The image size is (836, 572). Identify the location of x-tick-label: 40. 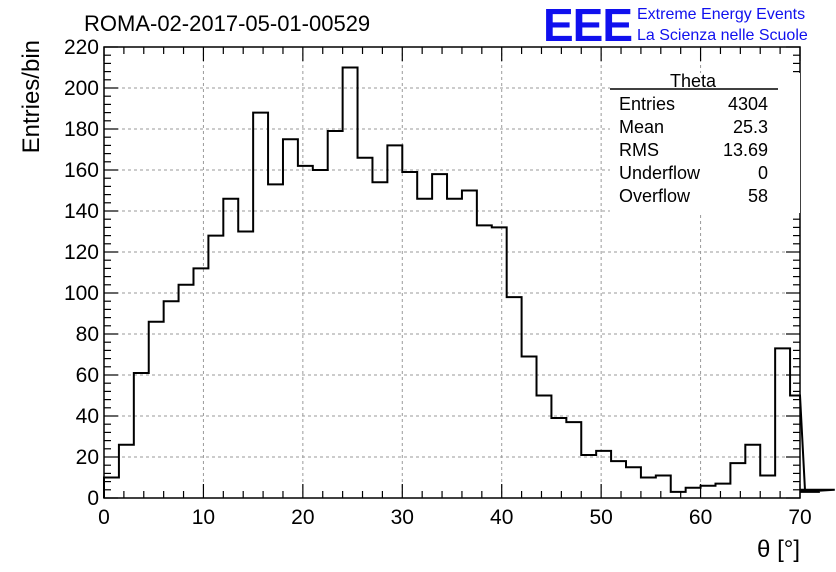
(501, 517).